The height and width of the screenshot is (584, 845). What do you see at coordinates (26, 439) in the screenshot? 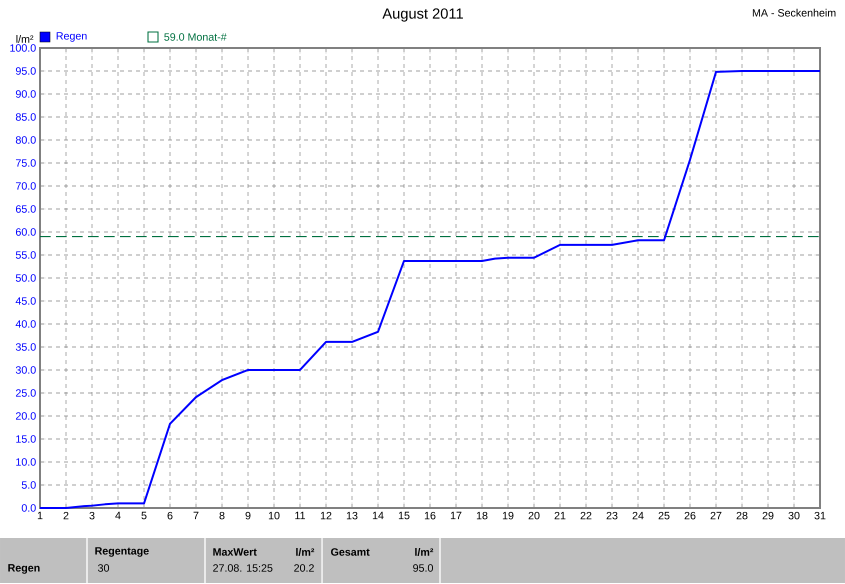
I see `y-tick-label: 15.0` at bounding box center [26, 439].